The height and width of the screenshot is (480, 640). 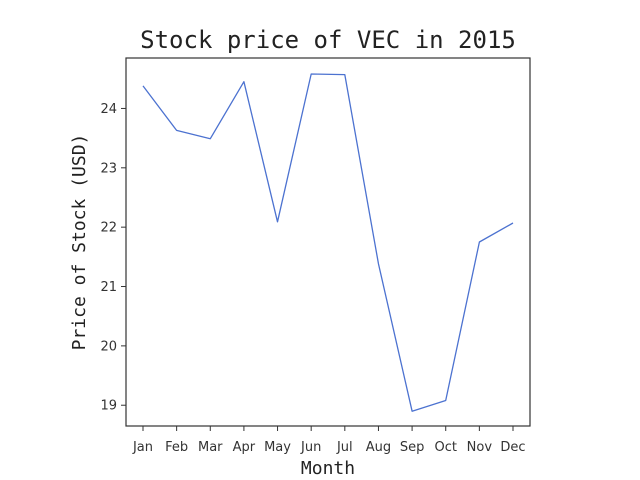 I want to click on y-tick-label: 20, so click(x=108, y=346).